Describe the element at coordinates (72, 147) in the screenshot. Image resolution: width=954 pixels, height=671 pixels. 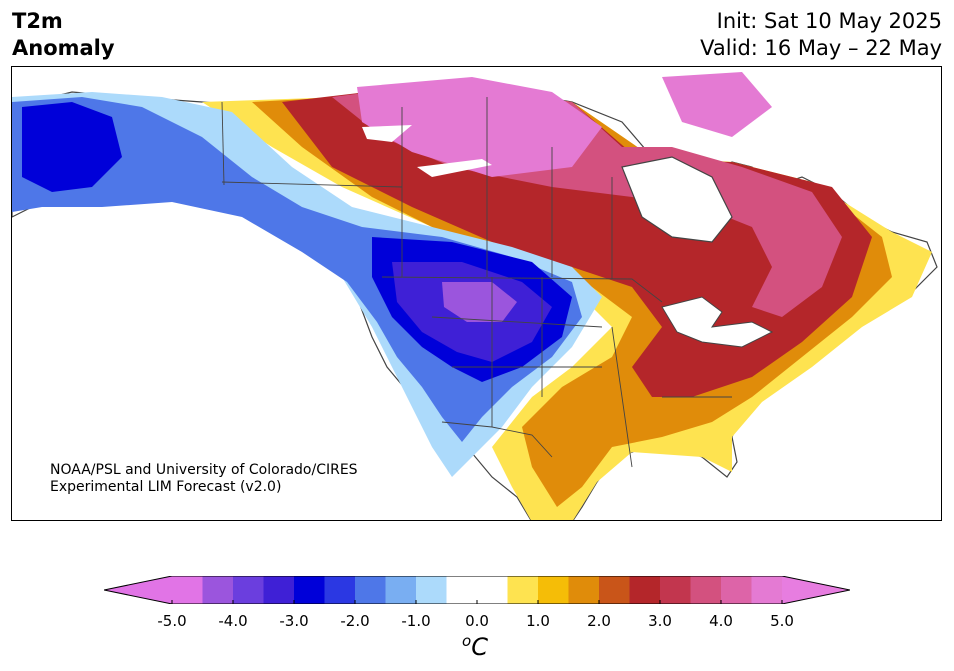
I see `anomaly-band-minus3` at that location.